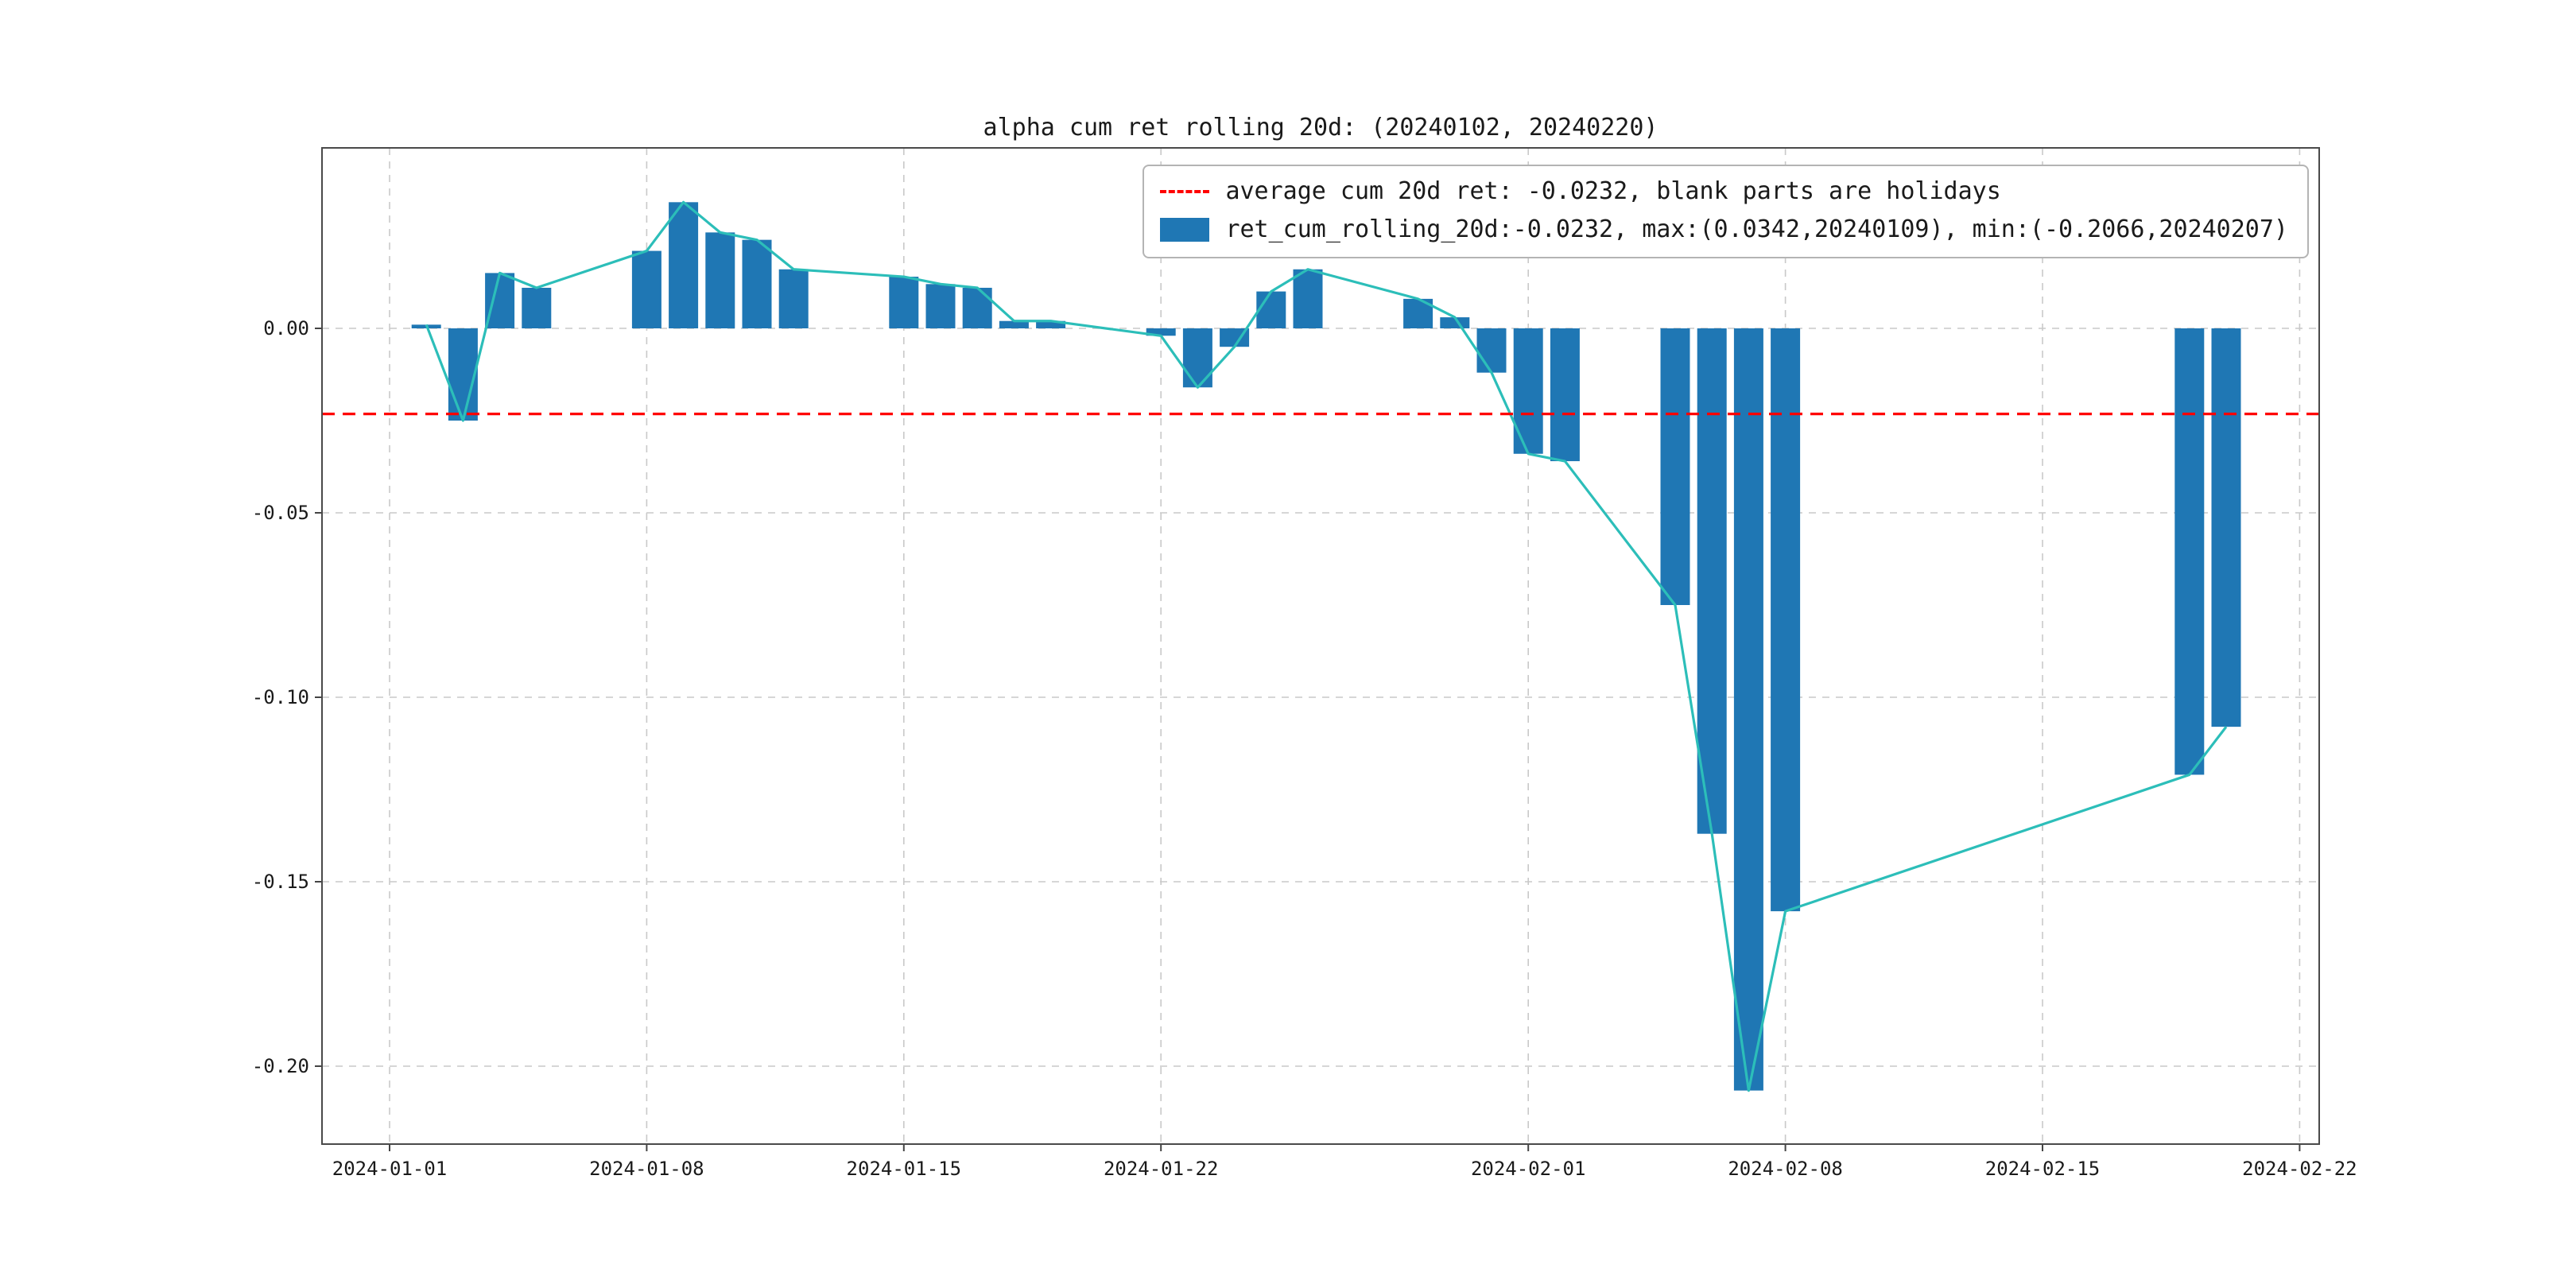 The height and width of the screenshot is (1288, 2576). Describe the element at coordinates (646, 1169) in the screenshot. I see `x-tick-label: 2024-01-08` at that location.